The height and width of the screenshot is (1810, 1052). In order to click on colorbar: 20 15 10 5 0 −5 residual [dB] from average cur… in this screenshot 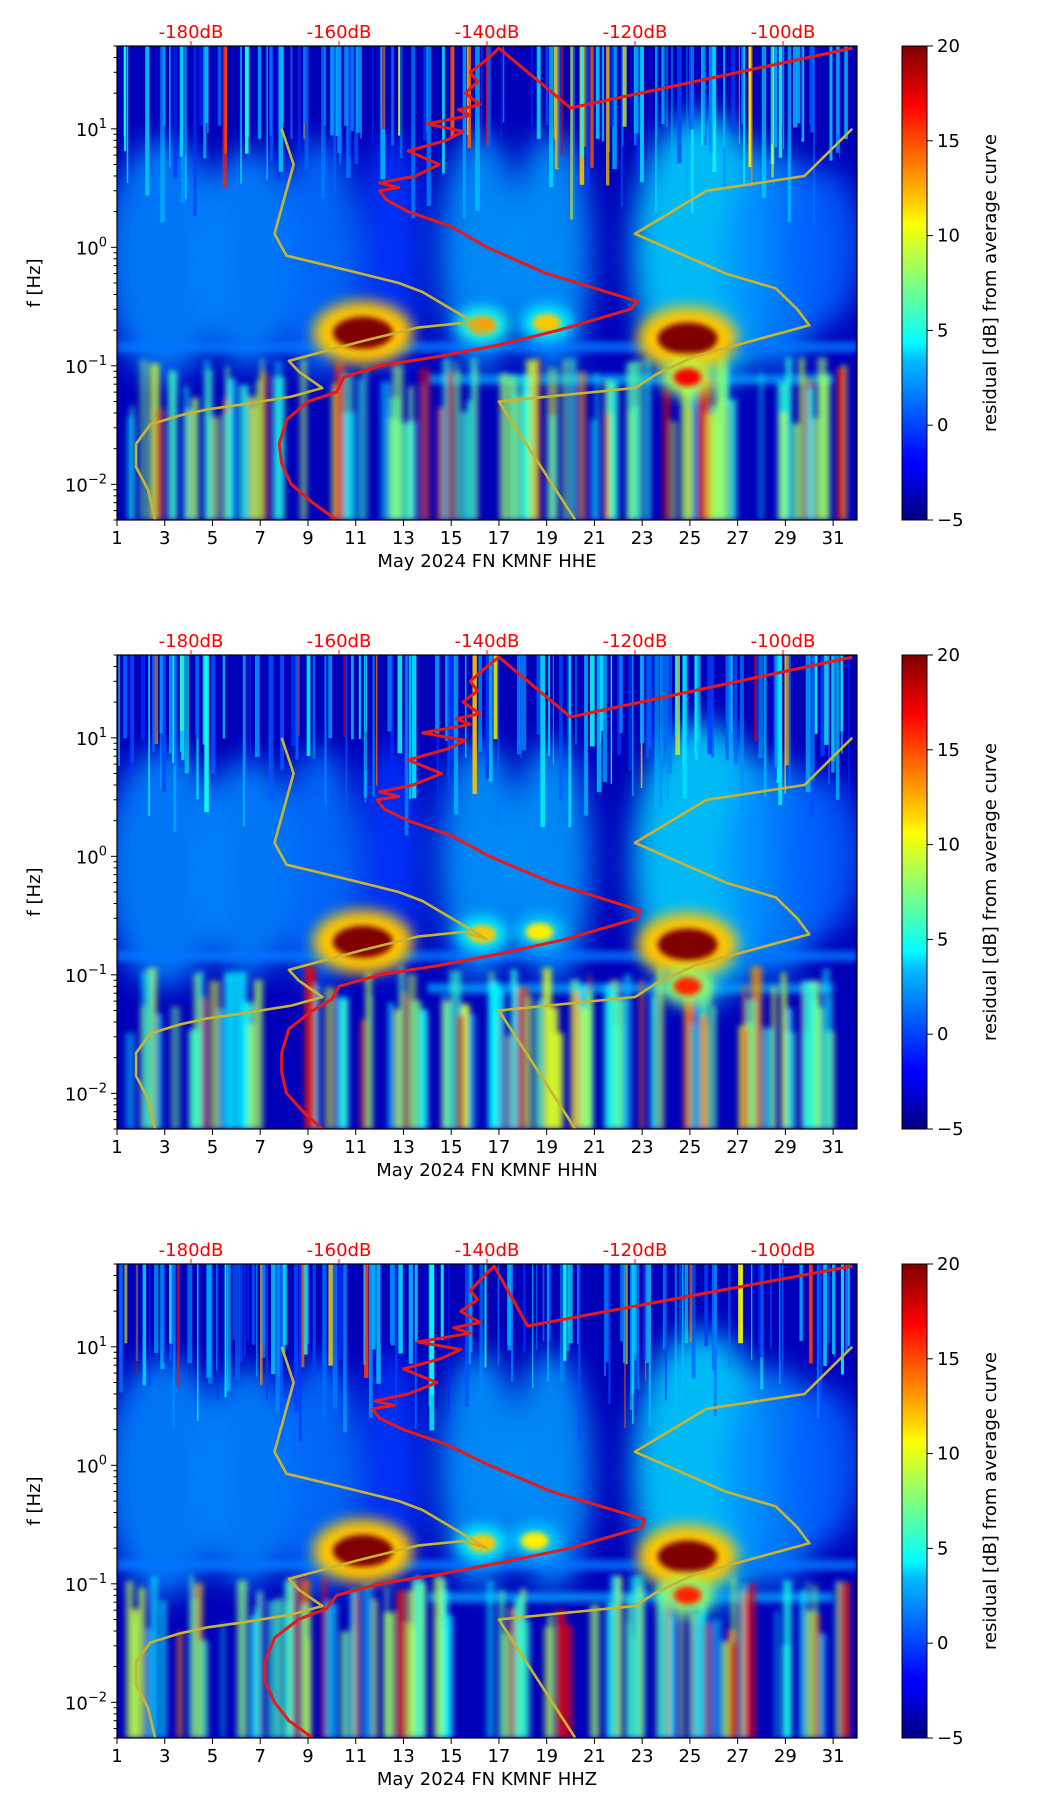, I will do `click(951, 892)`.